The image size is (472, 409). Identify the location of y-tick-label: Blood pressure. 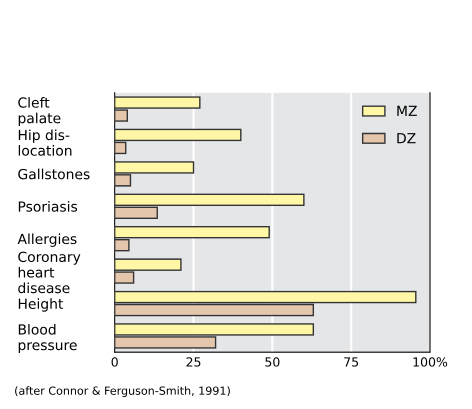
(47, 338).